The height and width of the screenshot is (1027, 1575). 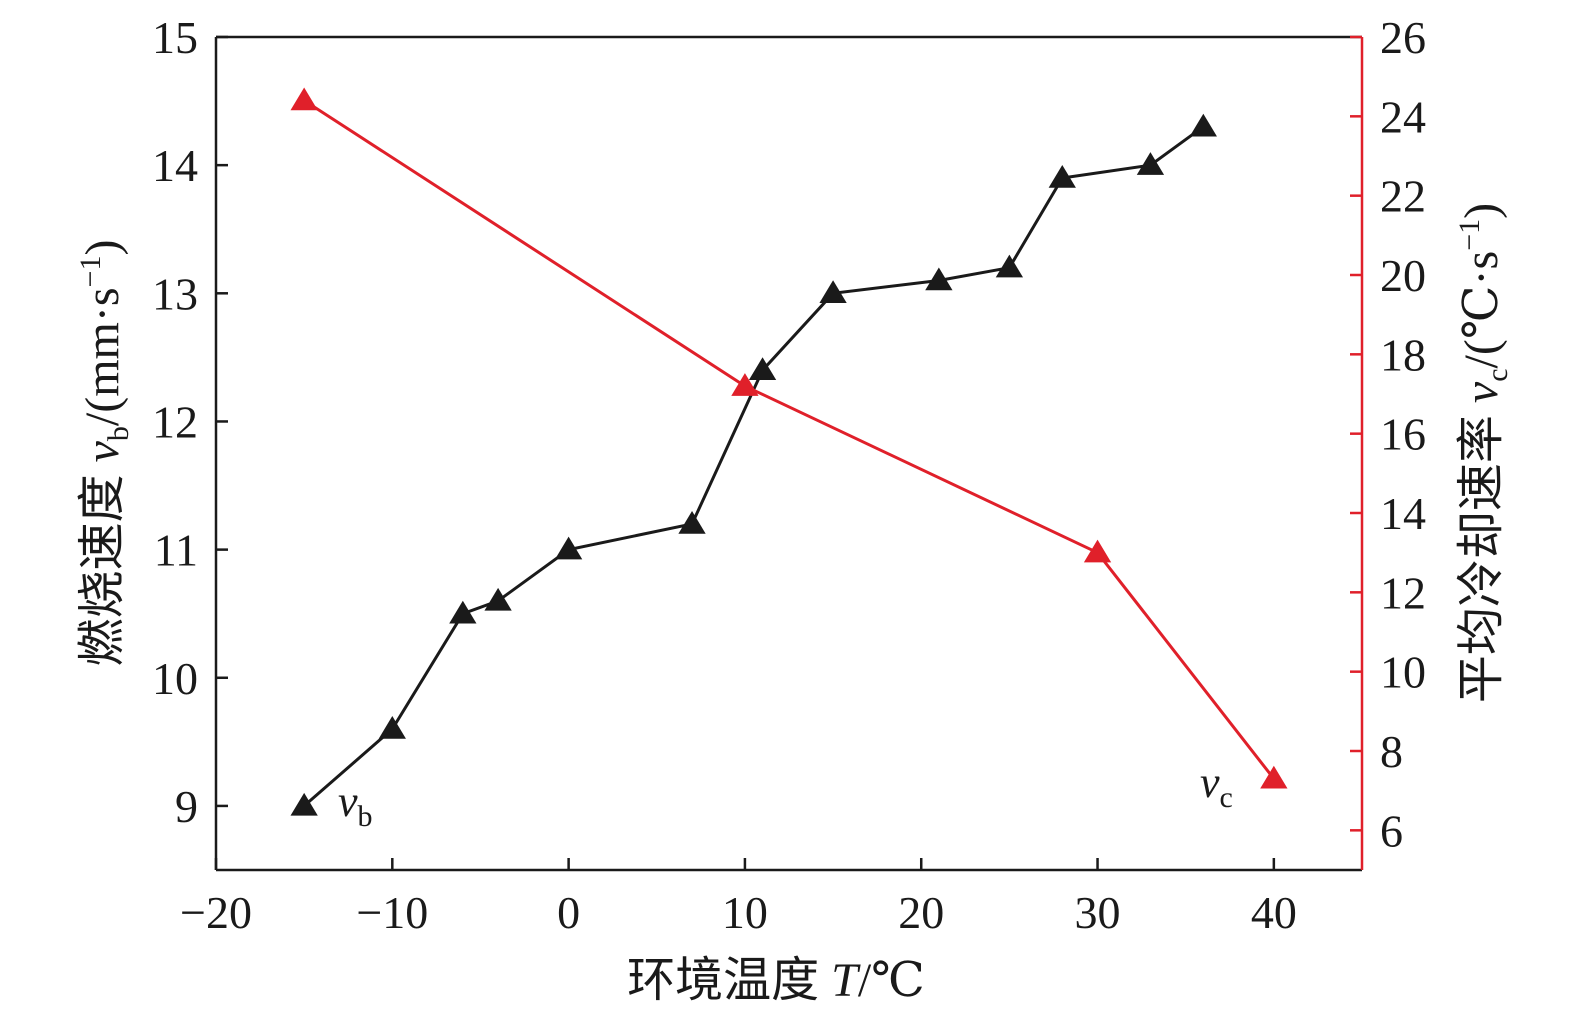 I want to click on right-y-title-sup: −1, so click(x=1469, y=235).